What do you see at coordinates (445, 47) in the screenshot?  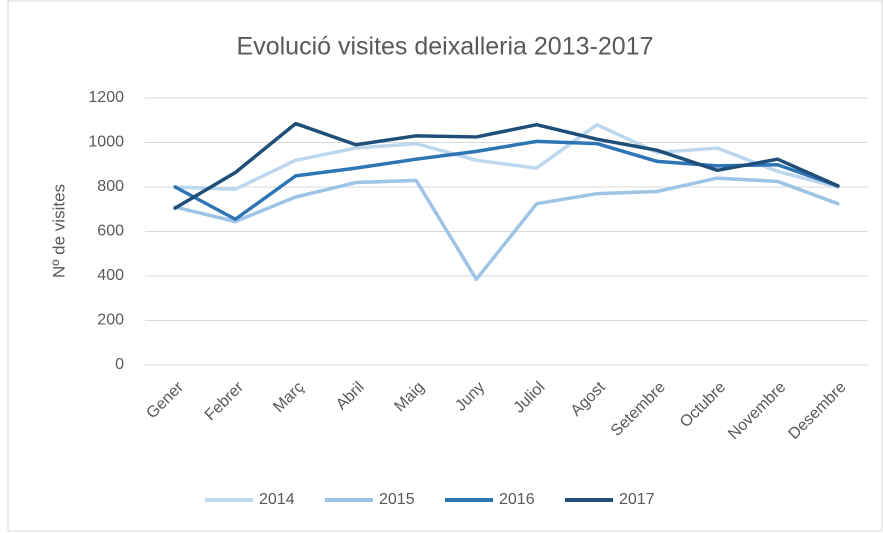 I see `chart-title: Evolució visites deixalleria 2013-2017` at bounding box center [445, 47].